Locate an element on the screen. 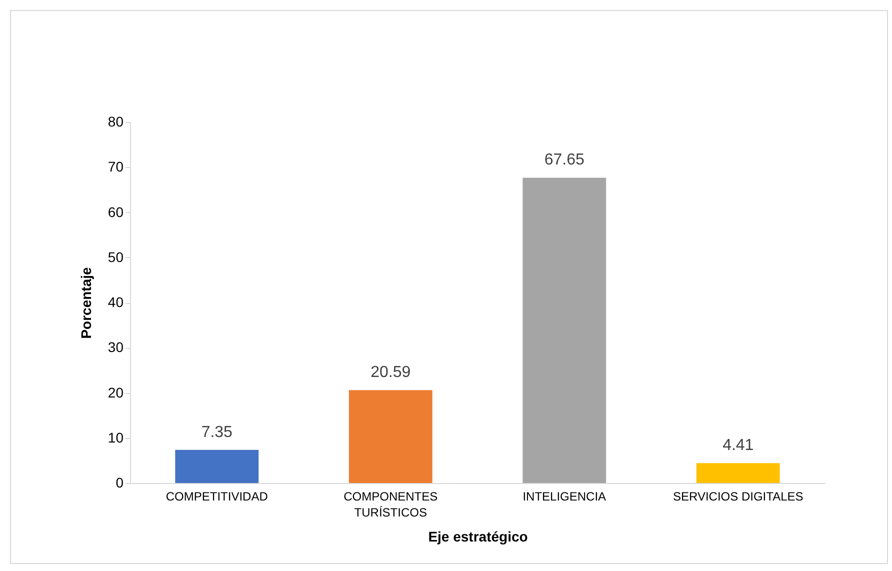  data-label: 7.35 is located at coordinates (217, 432).